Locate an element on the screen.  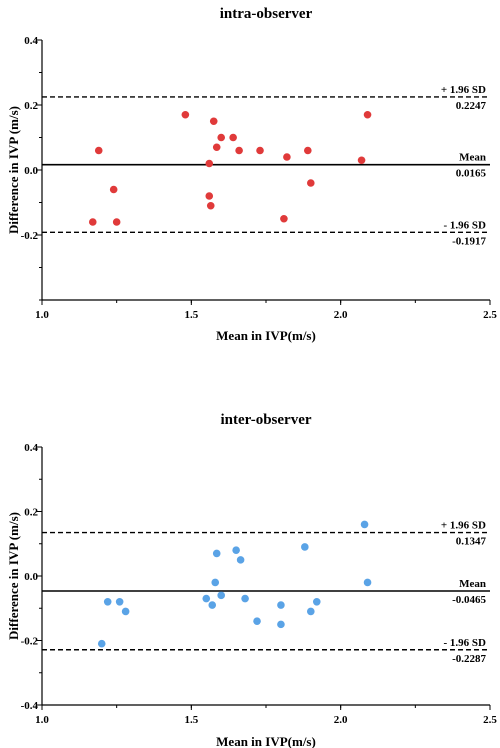
lower-limit-value: -0.1917 is located at coordinates (469, 241).